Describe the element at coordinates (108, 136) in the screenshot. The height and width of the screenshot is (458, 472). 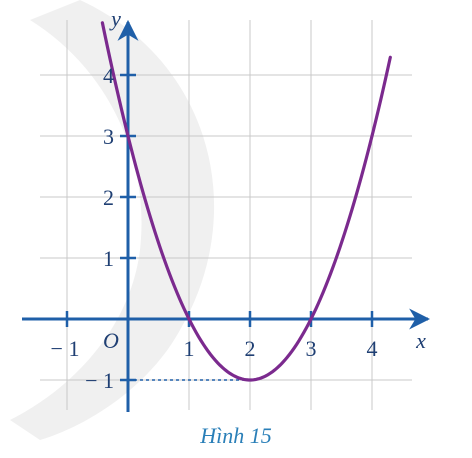
I see `y-tick-label: 3` at that location.